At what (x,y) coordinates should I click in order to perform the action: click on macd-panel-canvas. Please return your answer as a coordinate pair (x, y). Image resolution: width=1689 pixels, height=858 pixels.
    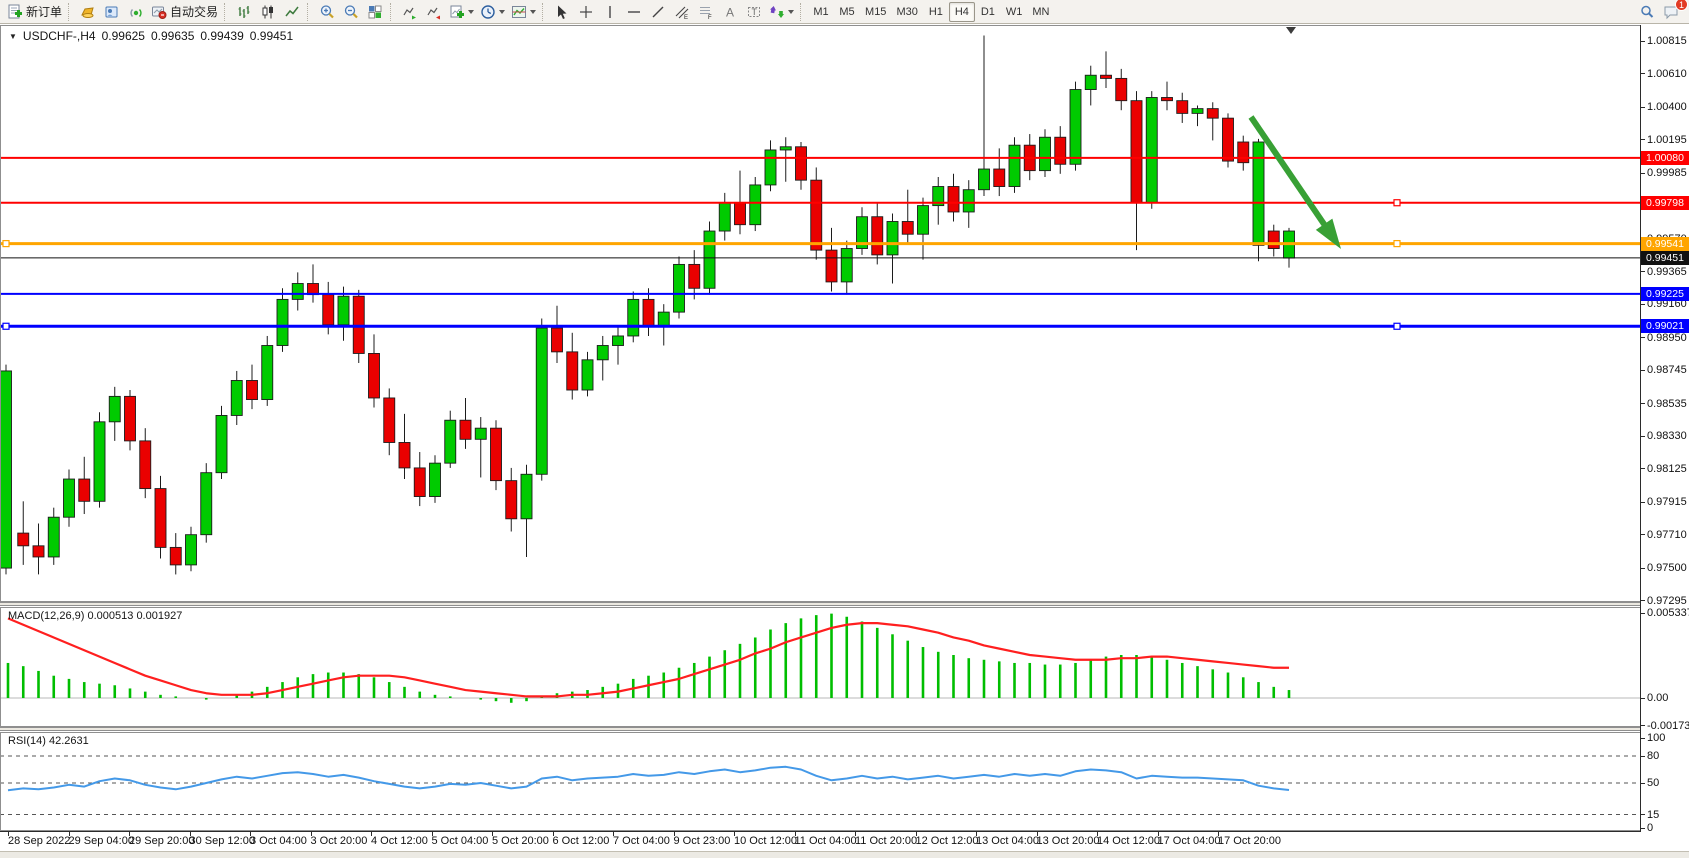
    Looking at the image, I should click on (820, 667).